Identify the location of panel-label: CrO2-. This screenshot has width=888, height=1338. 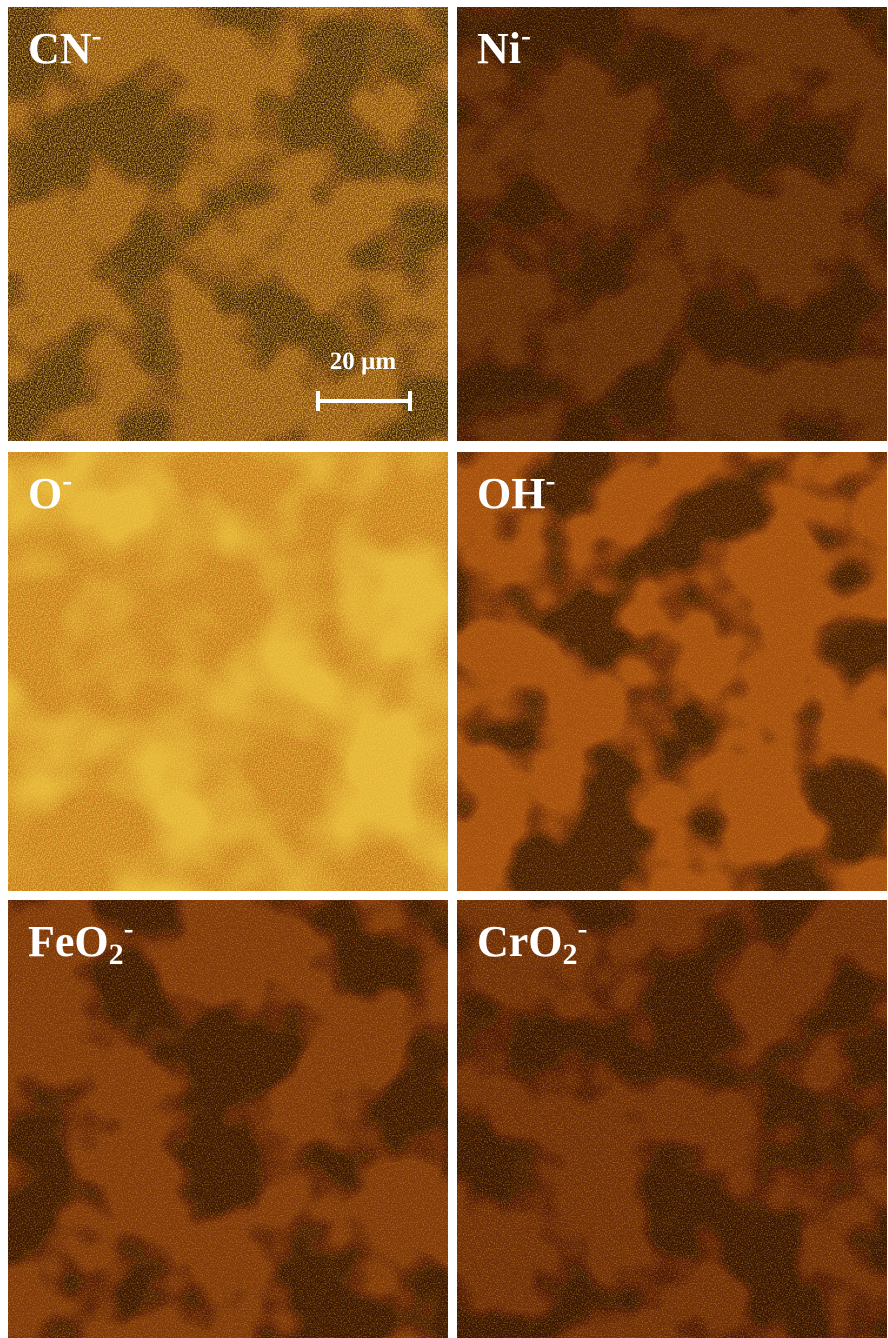
(532, 941).